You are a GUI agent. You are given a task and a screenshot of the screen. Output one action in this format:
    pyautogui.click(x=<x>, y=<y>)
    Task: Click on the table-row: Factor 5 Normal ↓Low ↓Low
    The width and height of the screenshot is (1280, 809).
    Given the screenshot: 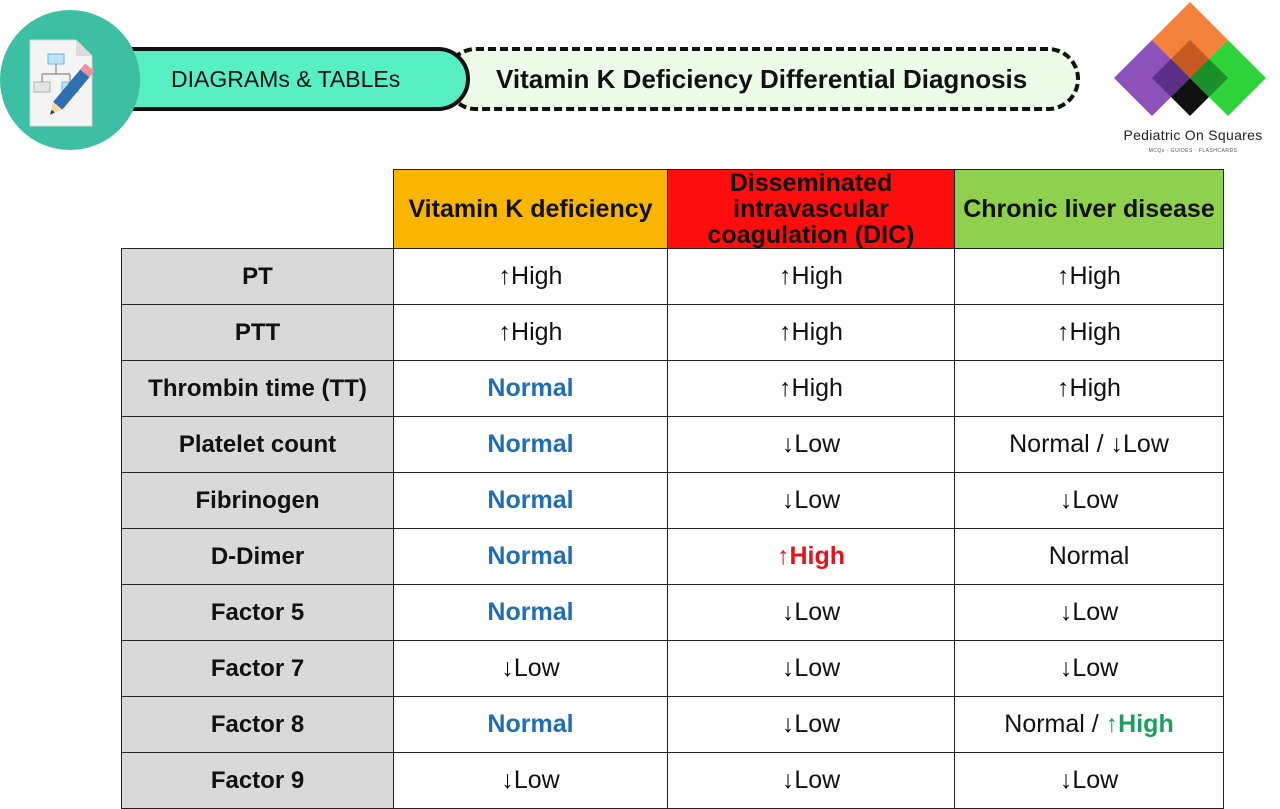 What is the action you would take?
    pyautogui.click(x=672, y=612)
    